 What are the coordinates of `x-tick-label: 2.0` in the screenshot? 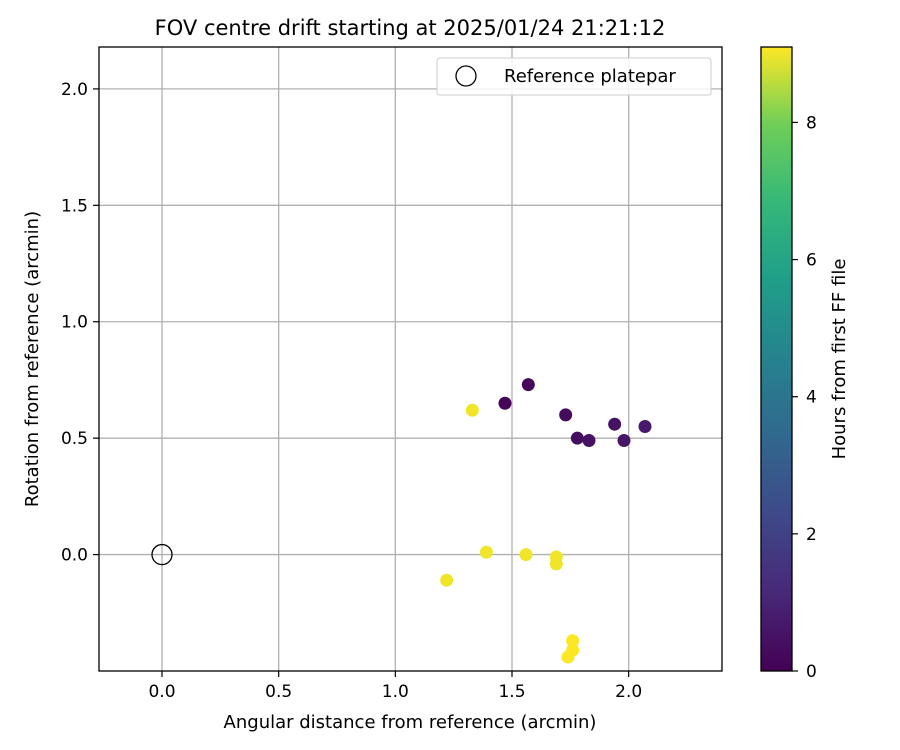 It's located at (628, 692).